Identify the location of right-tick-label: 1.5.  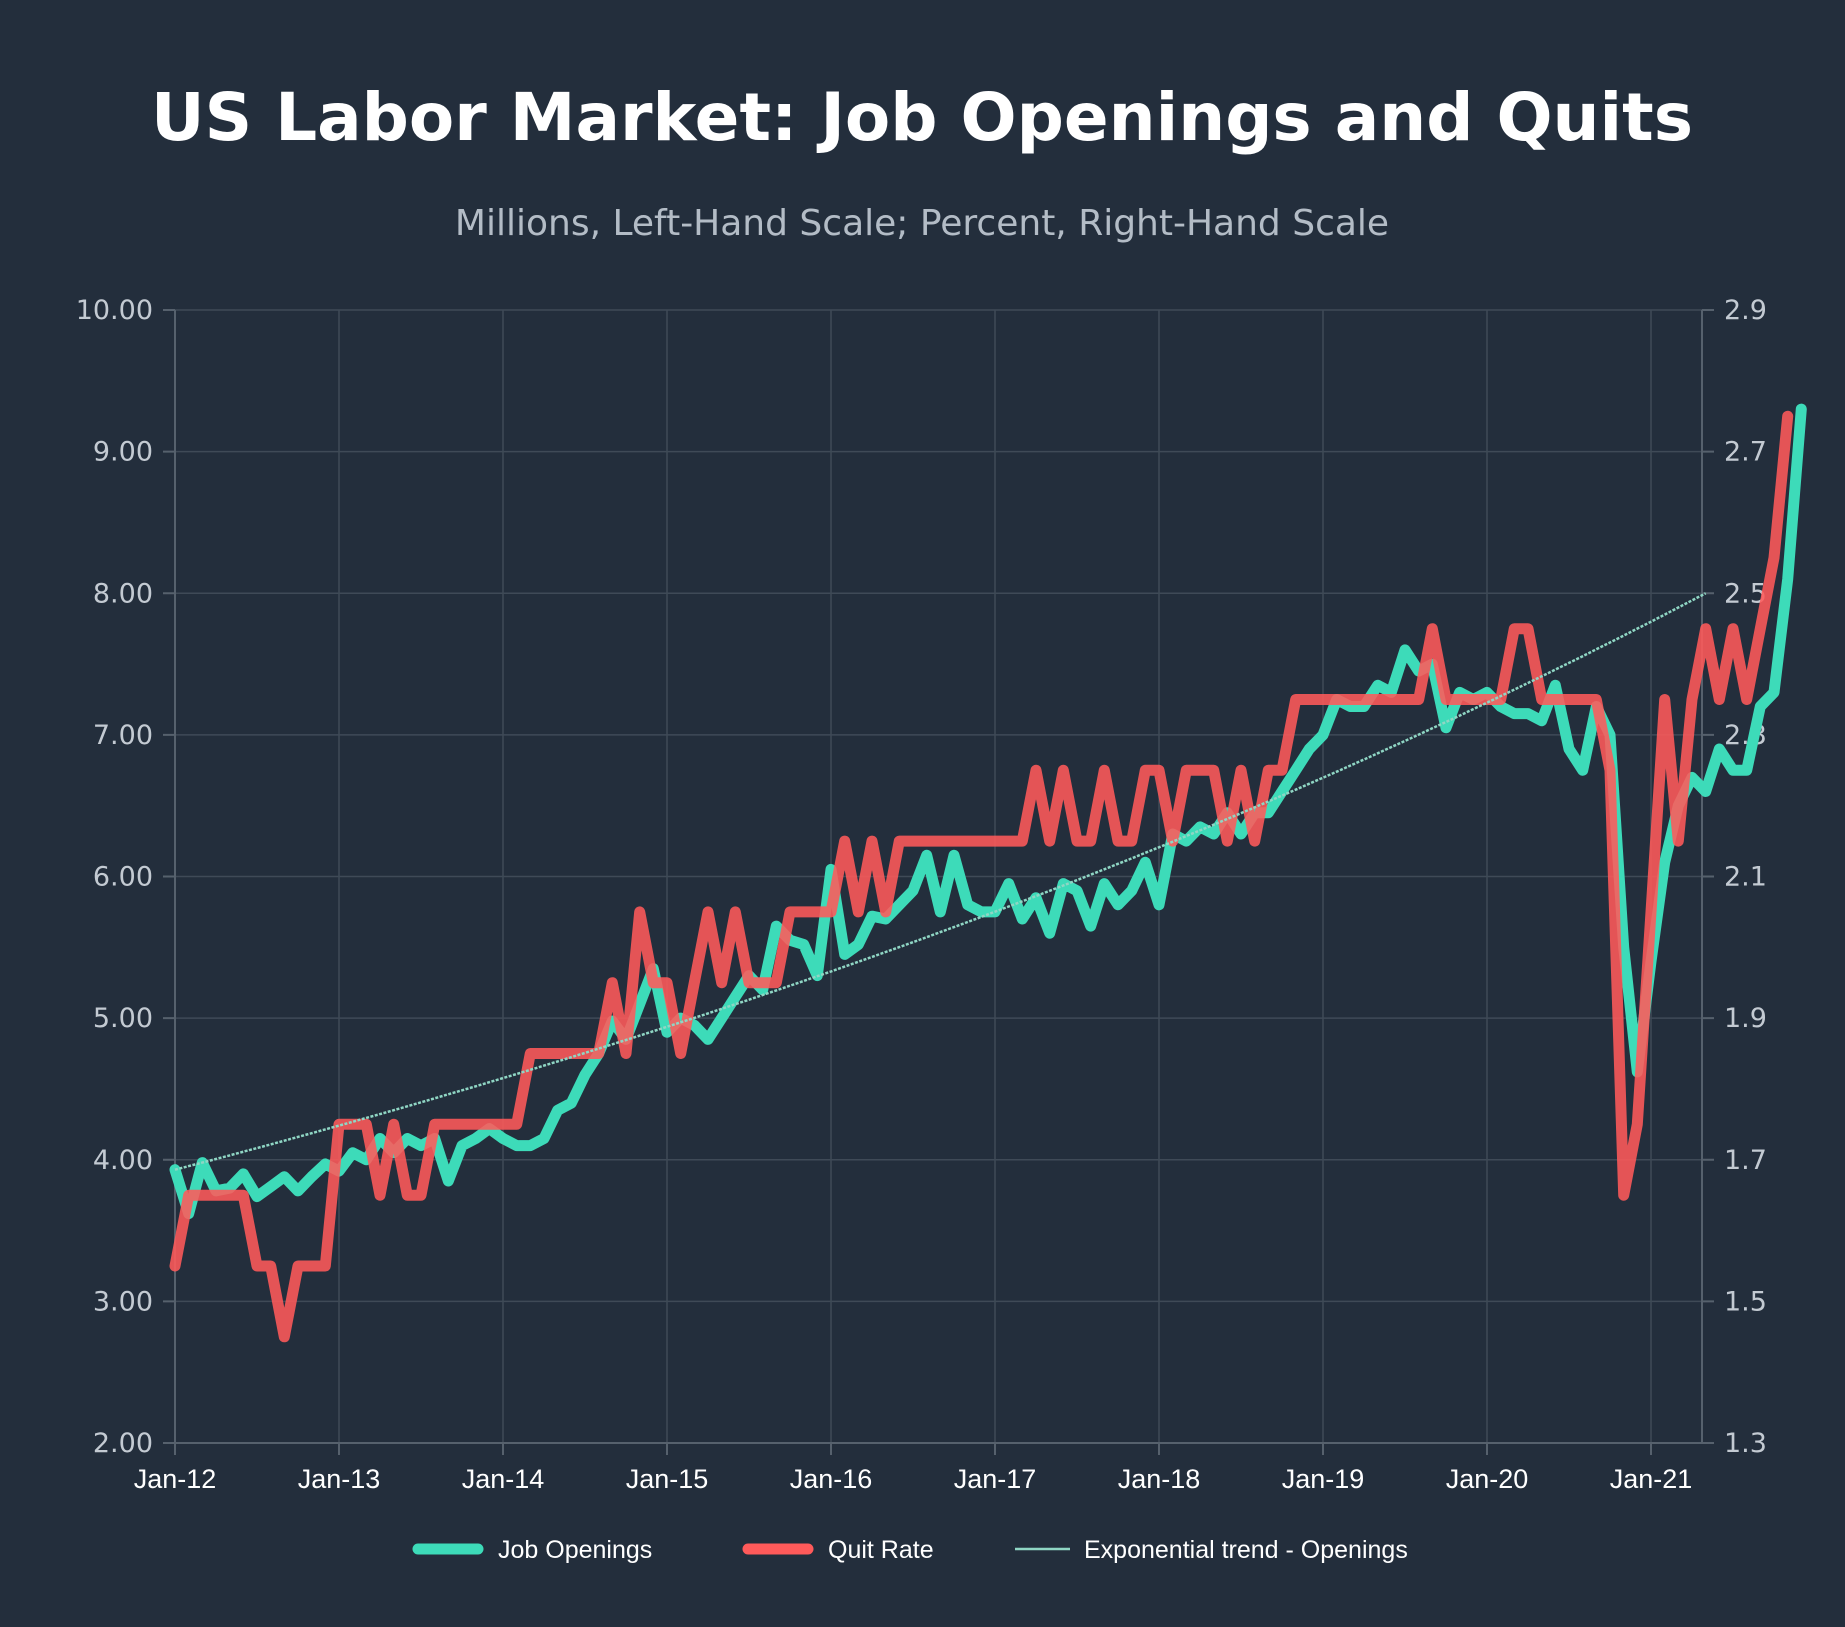
(1745, 1301).